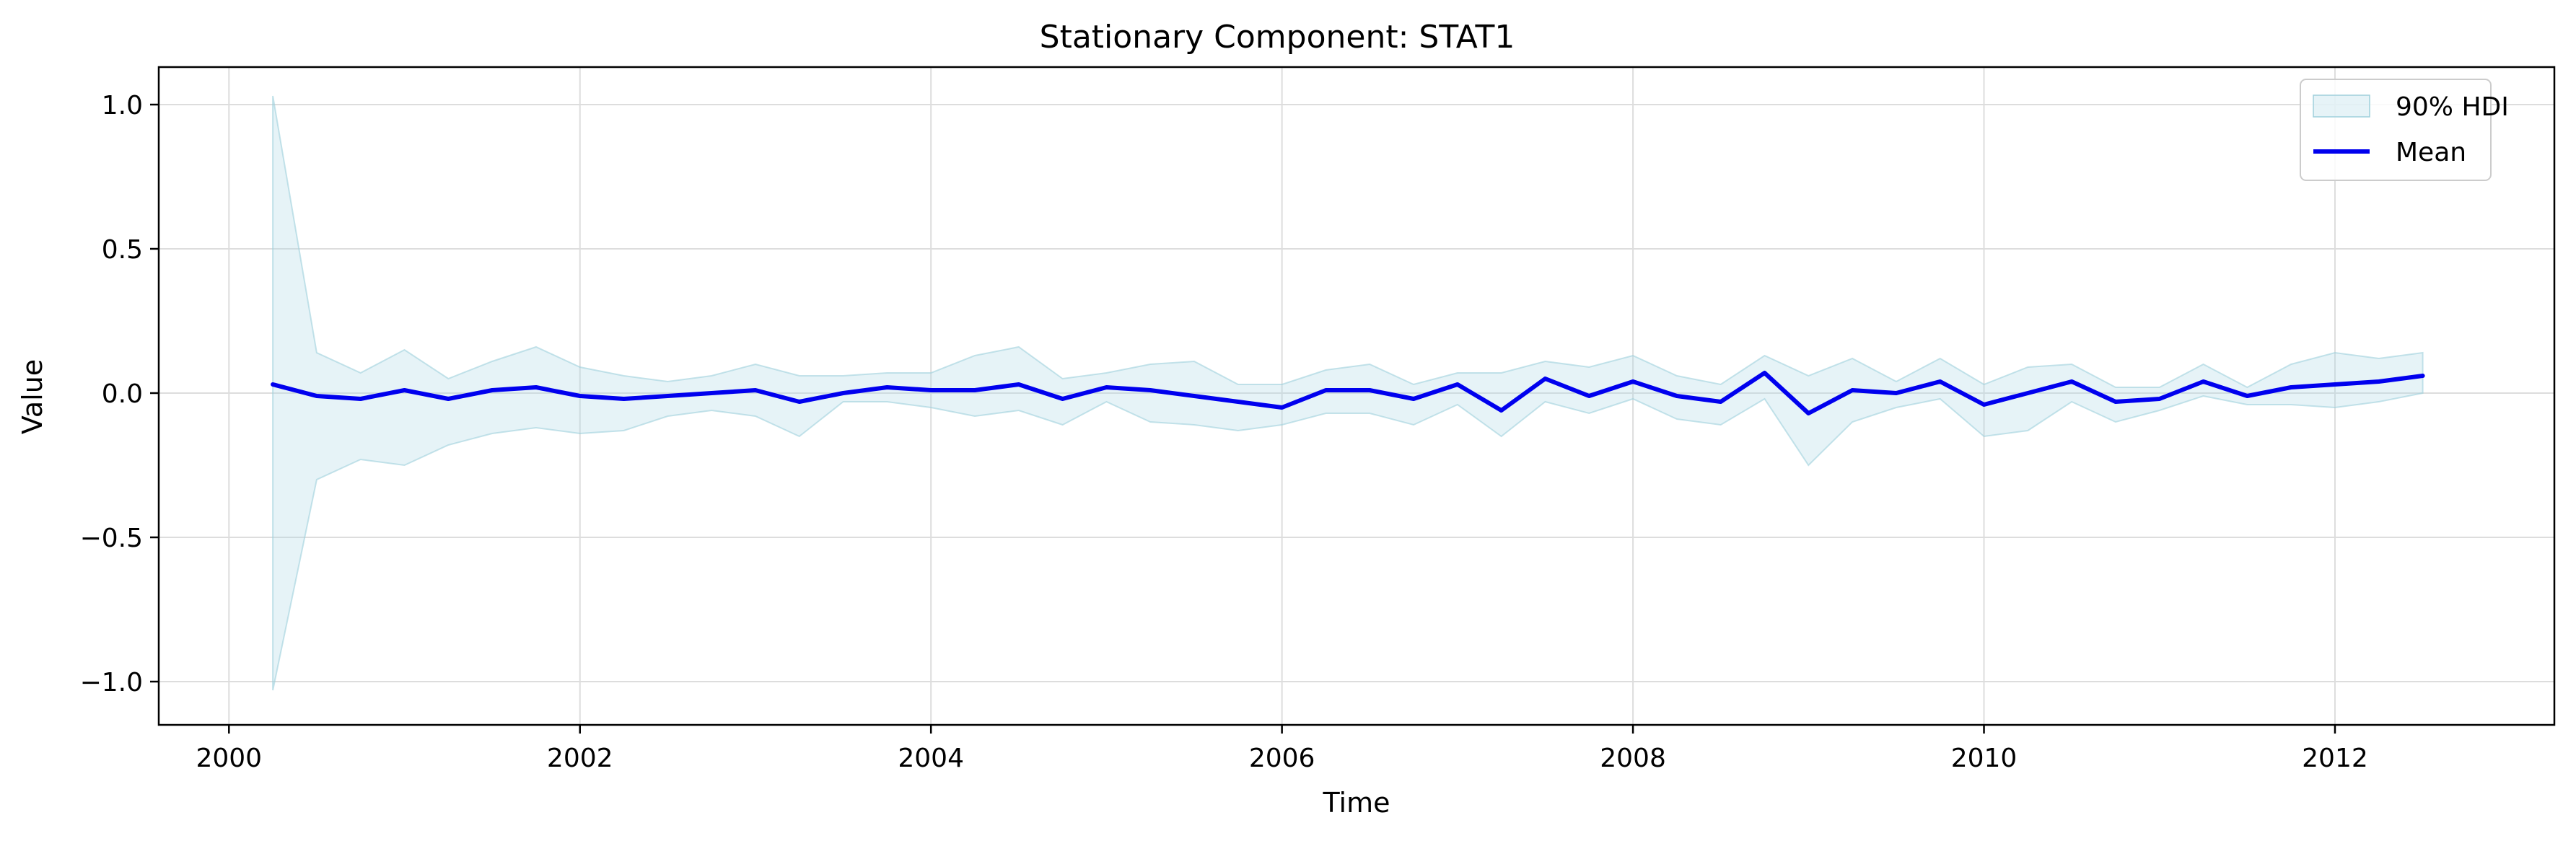 Image resolution: width=2576 pixels, height=841 pixels. What do you see at coordinates (2431, 152) in the screenshot?
I see `legend-label-mean: Mean` at bounding box center [2431, 152].